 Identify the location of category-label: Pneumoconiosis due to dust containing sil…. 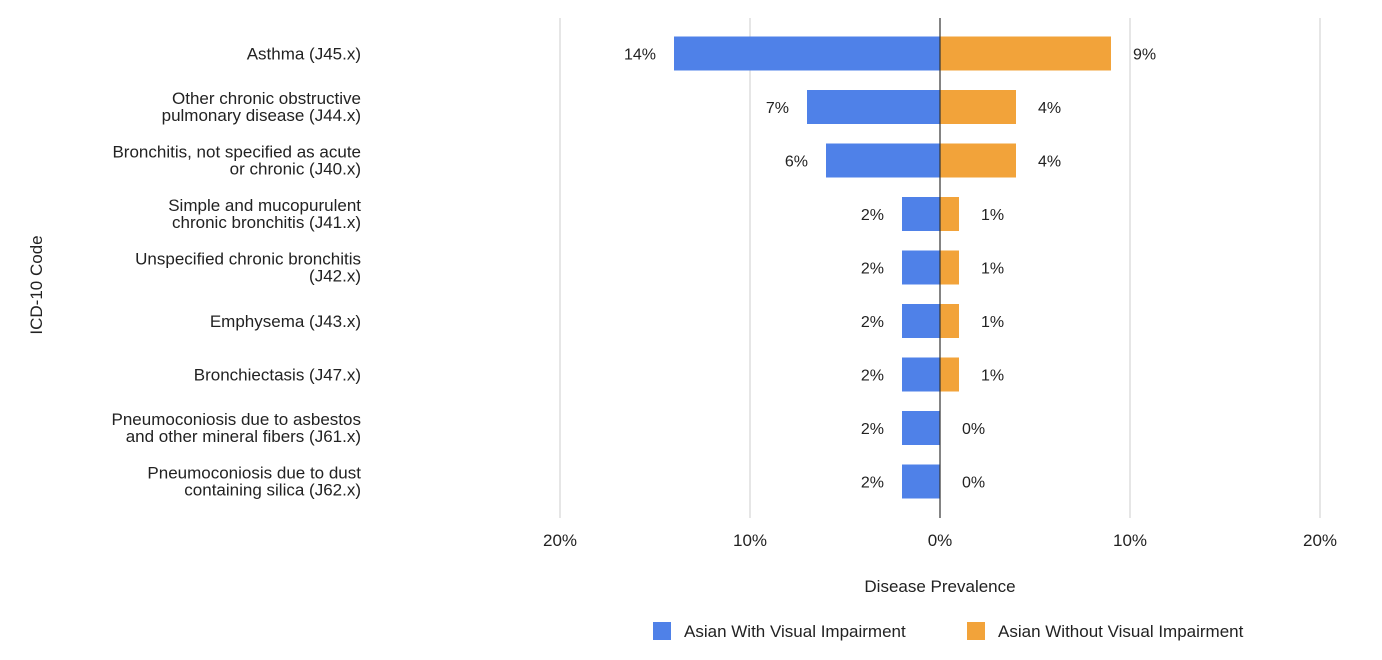
(254, 482).